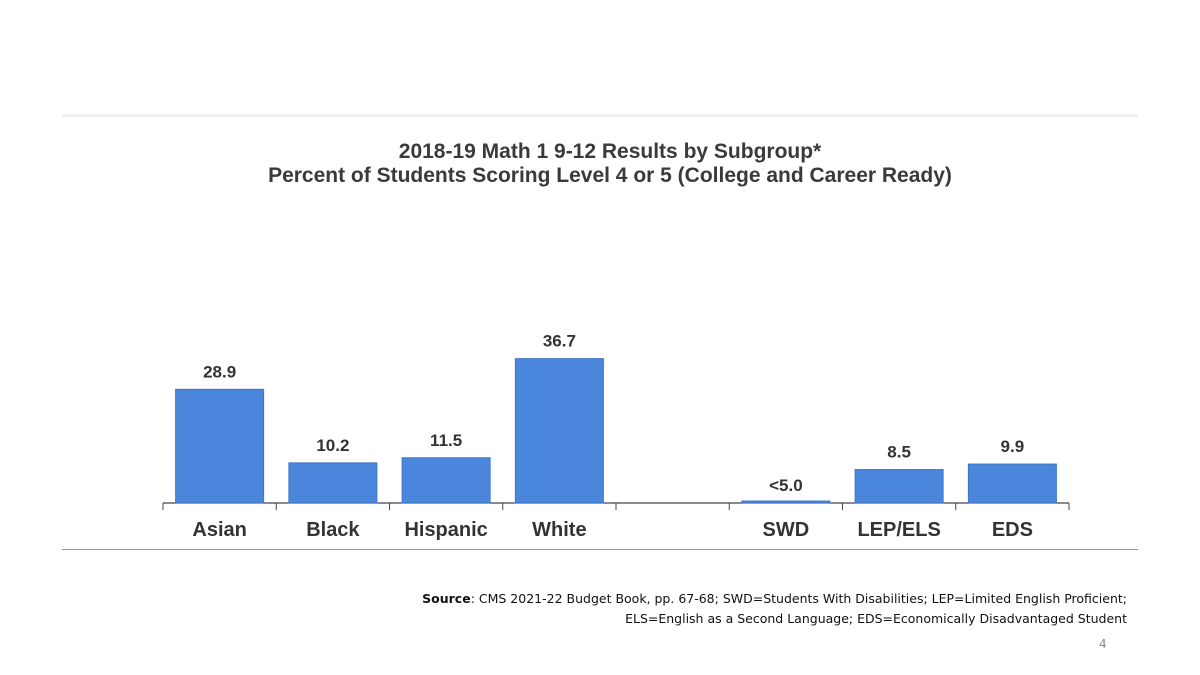 This screenshot has width=1200, height=675. I want to click on category-label-black: Black, so click(333, 530).